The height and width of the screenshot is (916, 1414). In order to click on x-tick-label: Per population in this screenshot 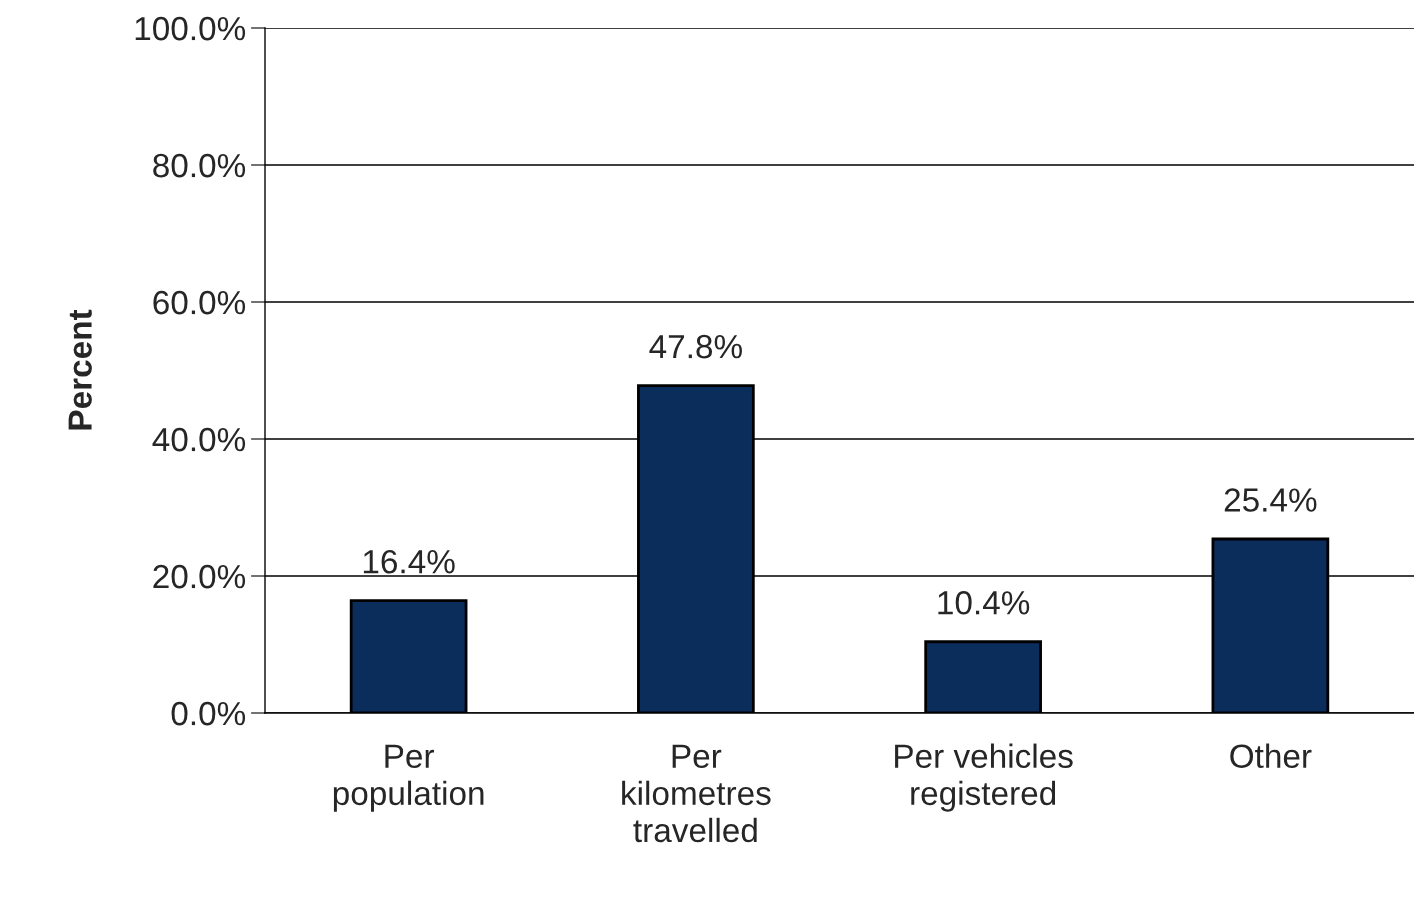, I will do `click(408, 778)`.